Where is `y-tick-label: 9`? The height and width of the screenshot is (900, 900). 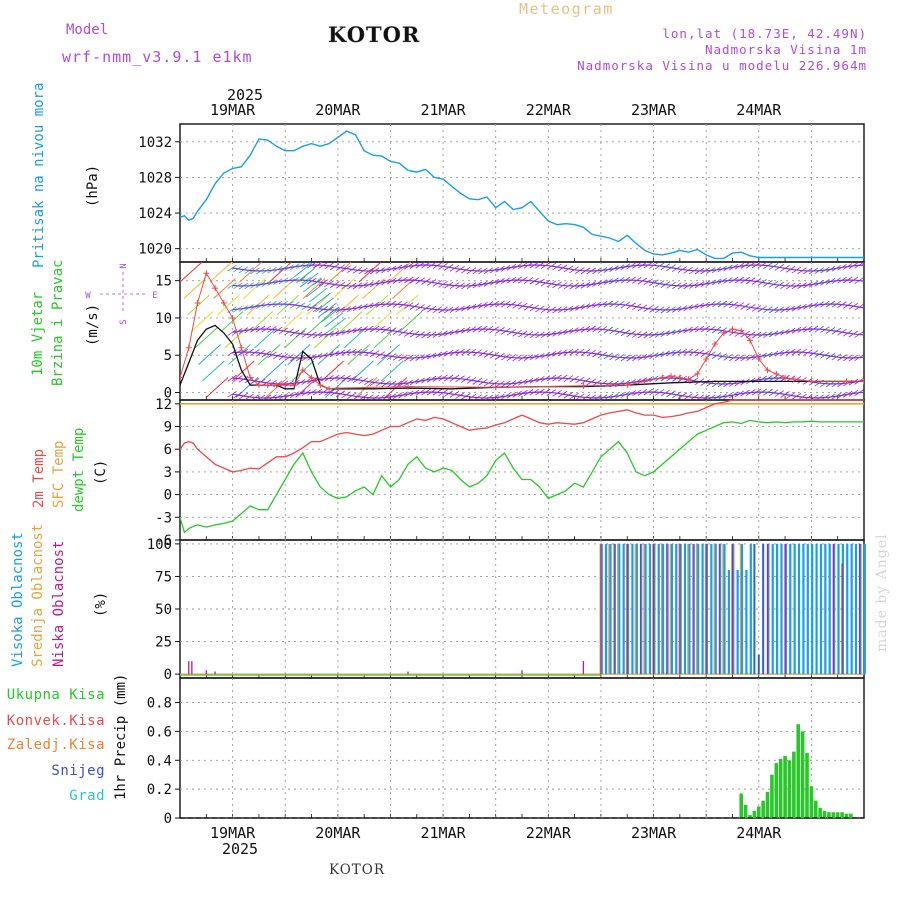 y-tick-label: 9 is located at coordinates (168, 427).